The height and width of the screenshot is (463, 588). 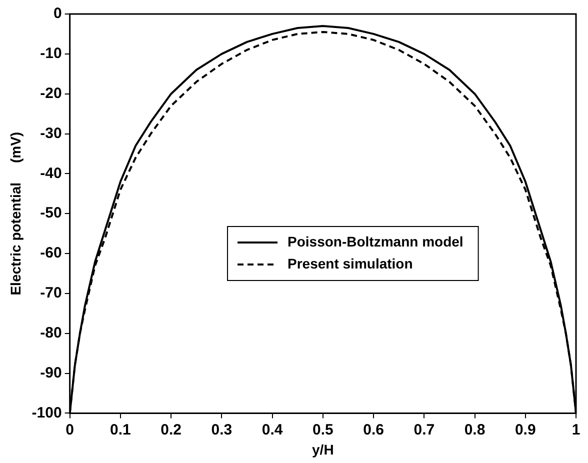 What do you see at coordinates (15, 214) in the screenshot?
I see `y-axis-title: Electric potential (mV)` at bounding box center [15, 214].